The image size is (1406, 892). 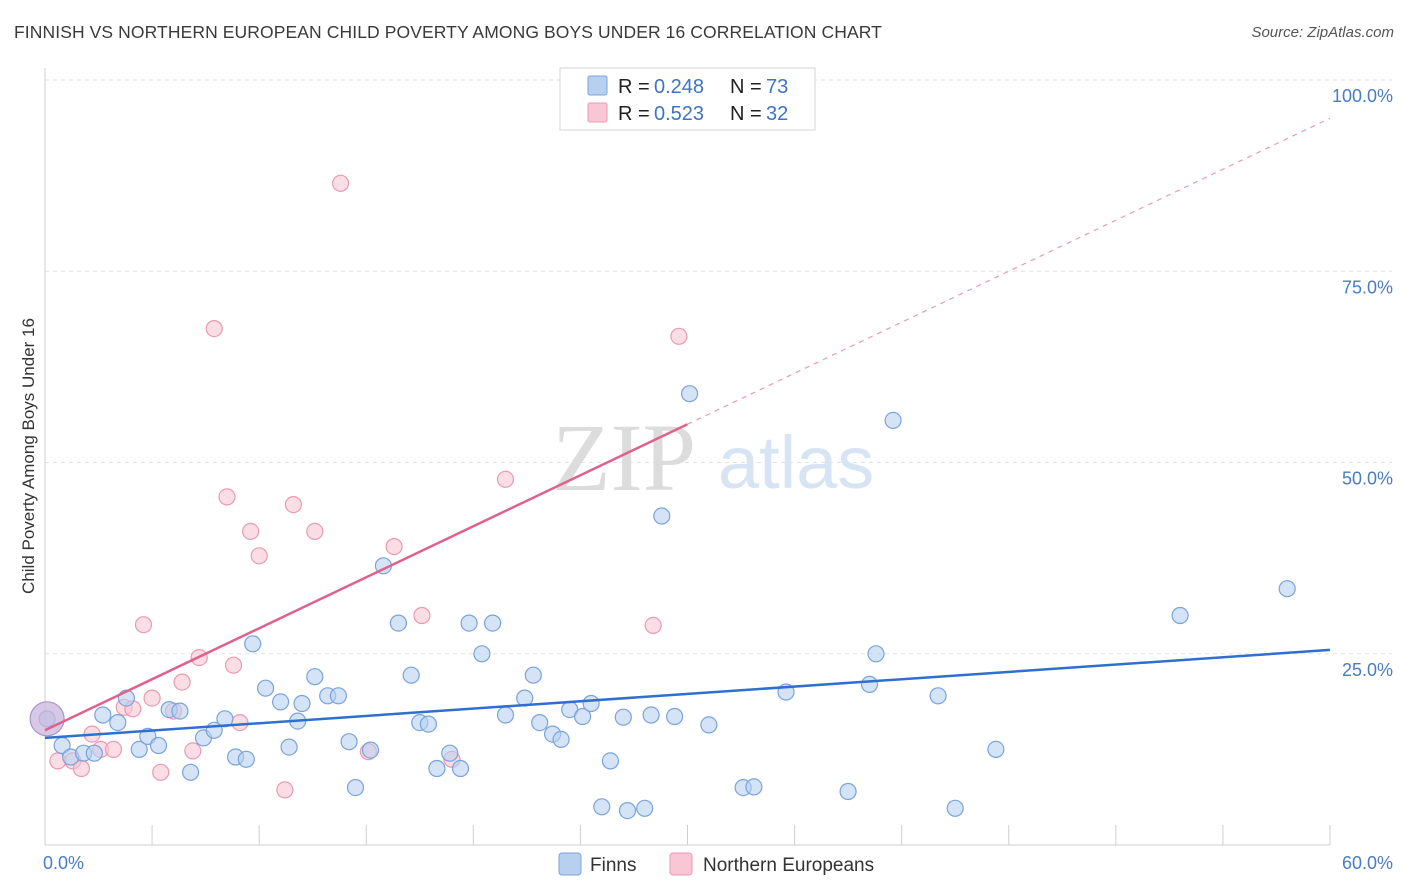 I want to click on chart-source: Source: ZipAtlas.com, so click(x=1322, y=32).